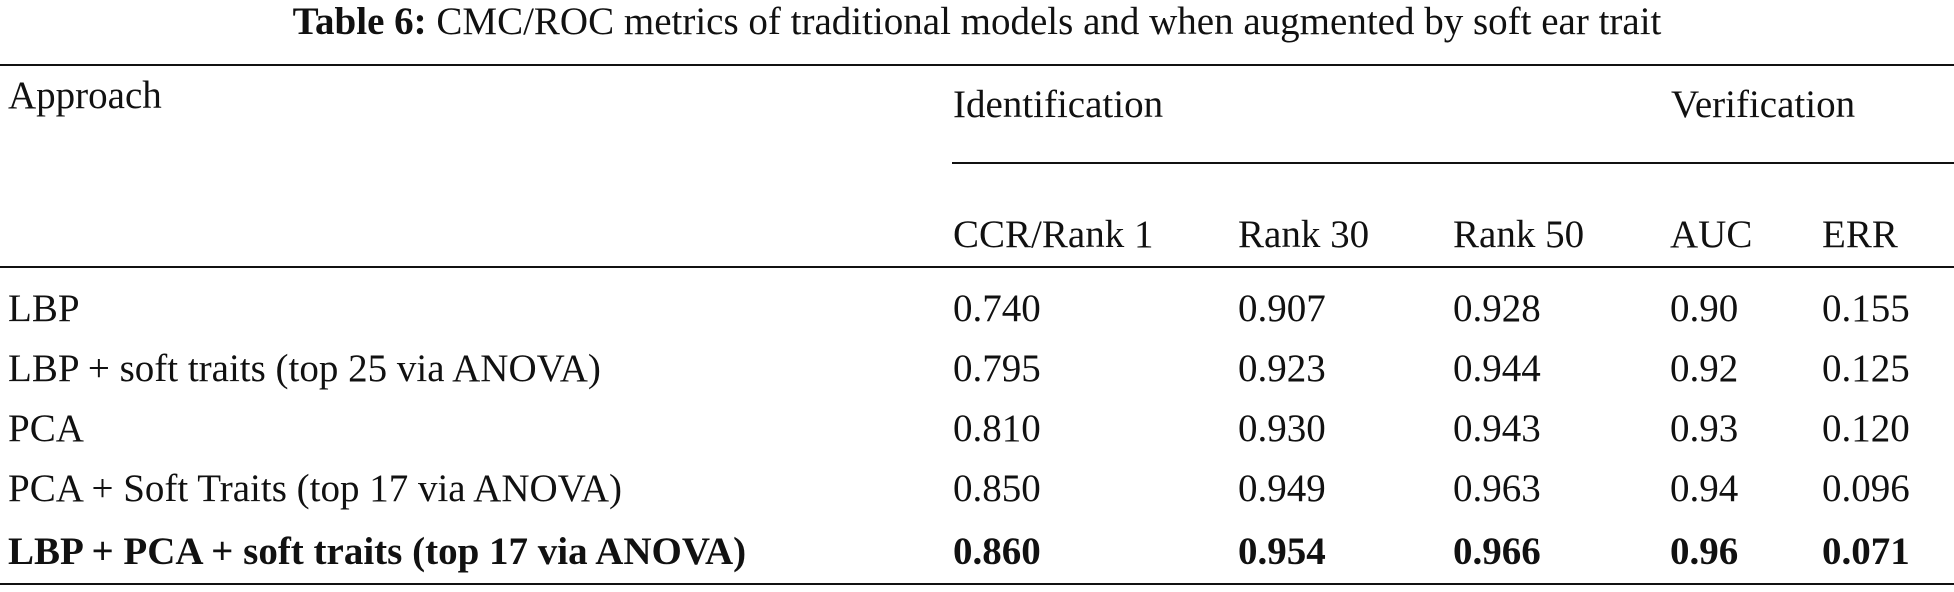 This screenshot has height=592, width=1954. What do you see at coordinates (1704, 551) in the screenshot?
I see `row-auc: 0.96` at bounding box center [1704, 551].